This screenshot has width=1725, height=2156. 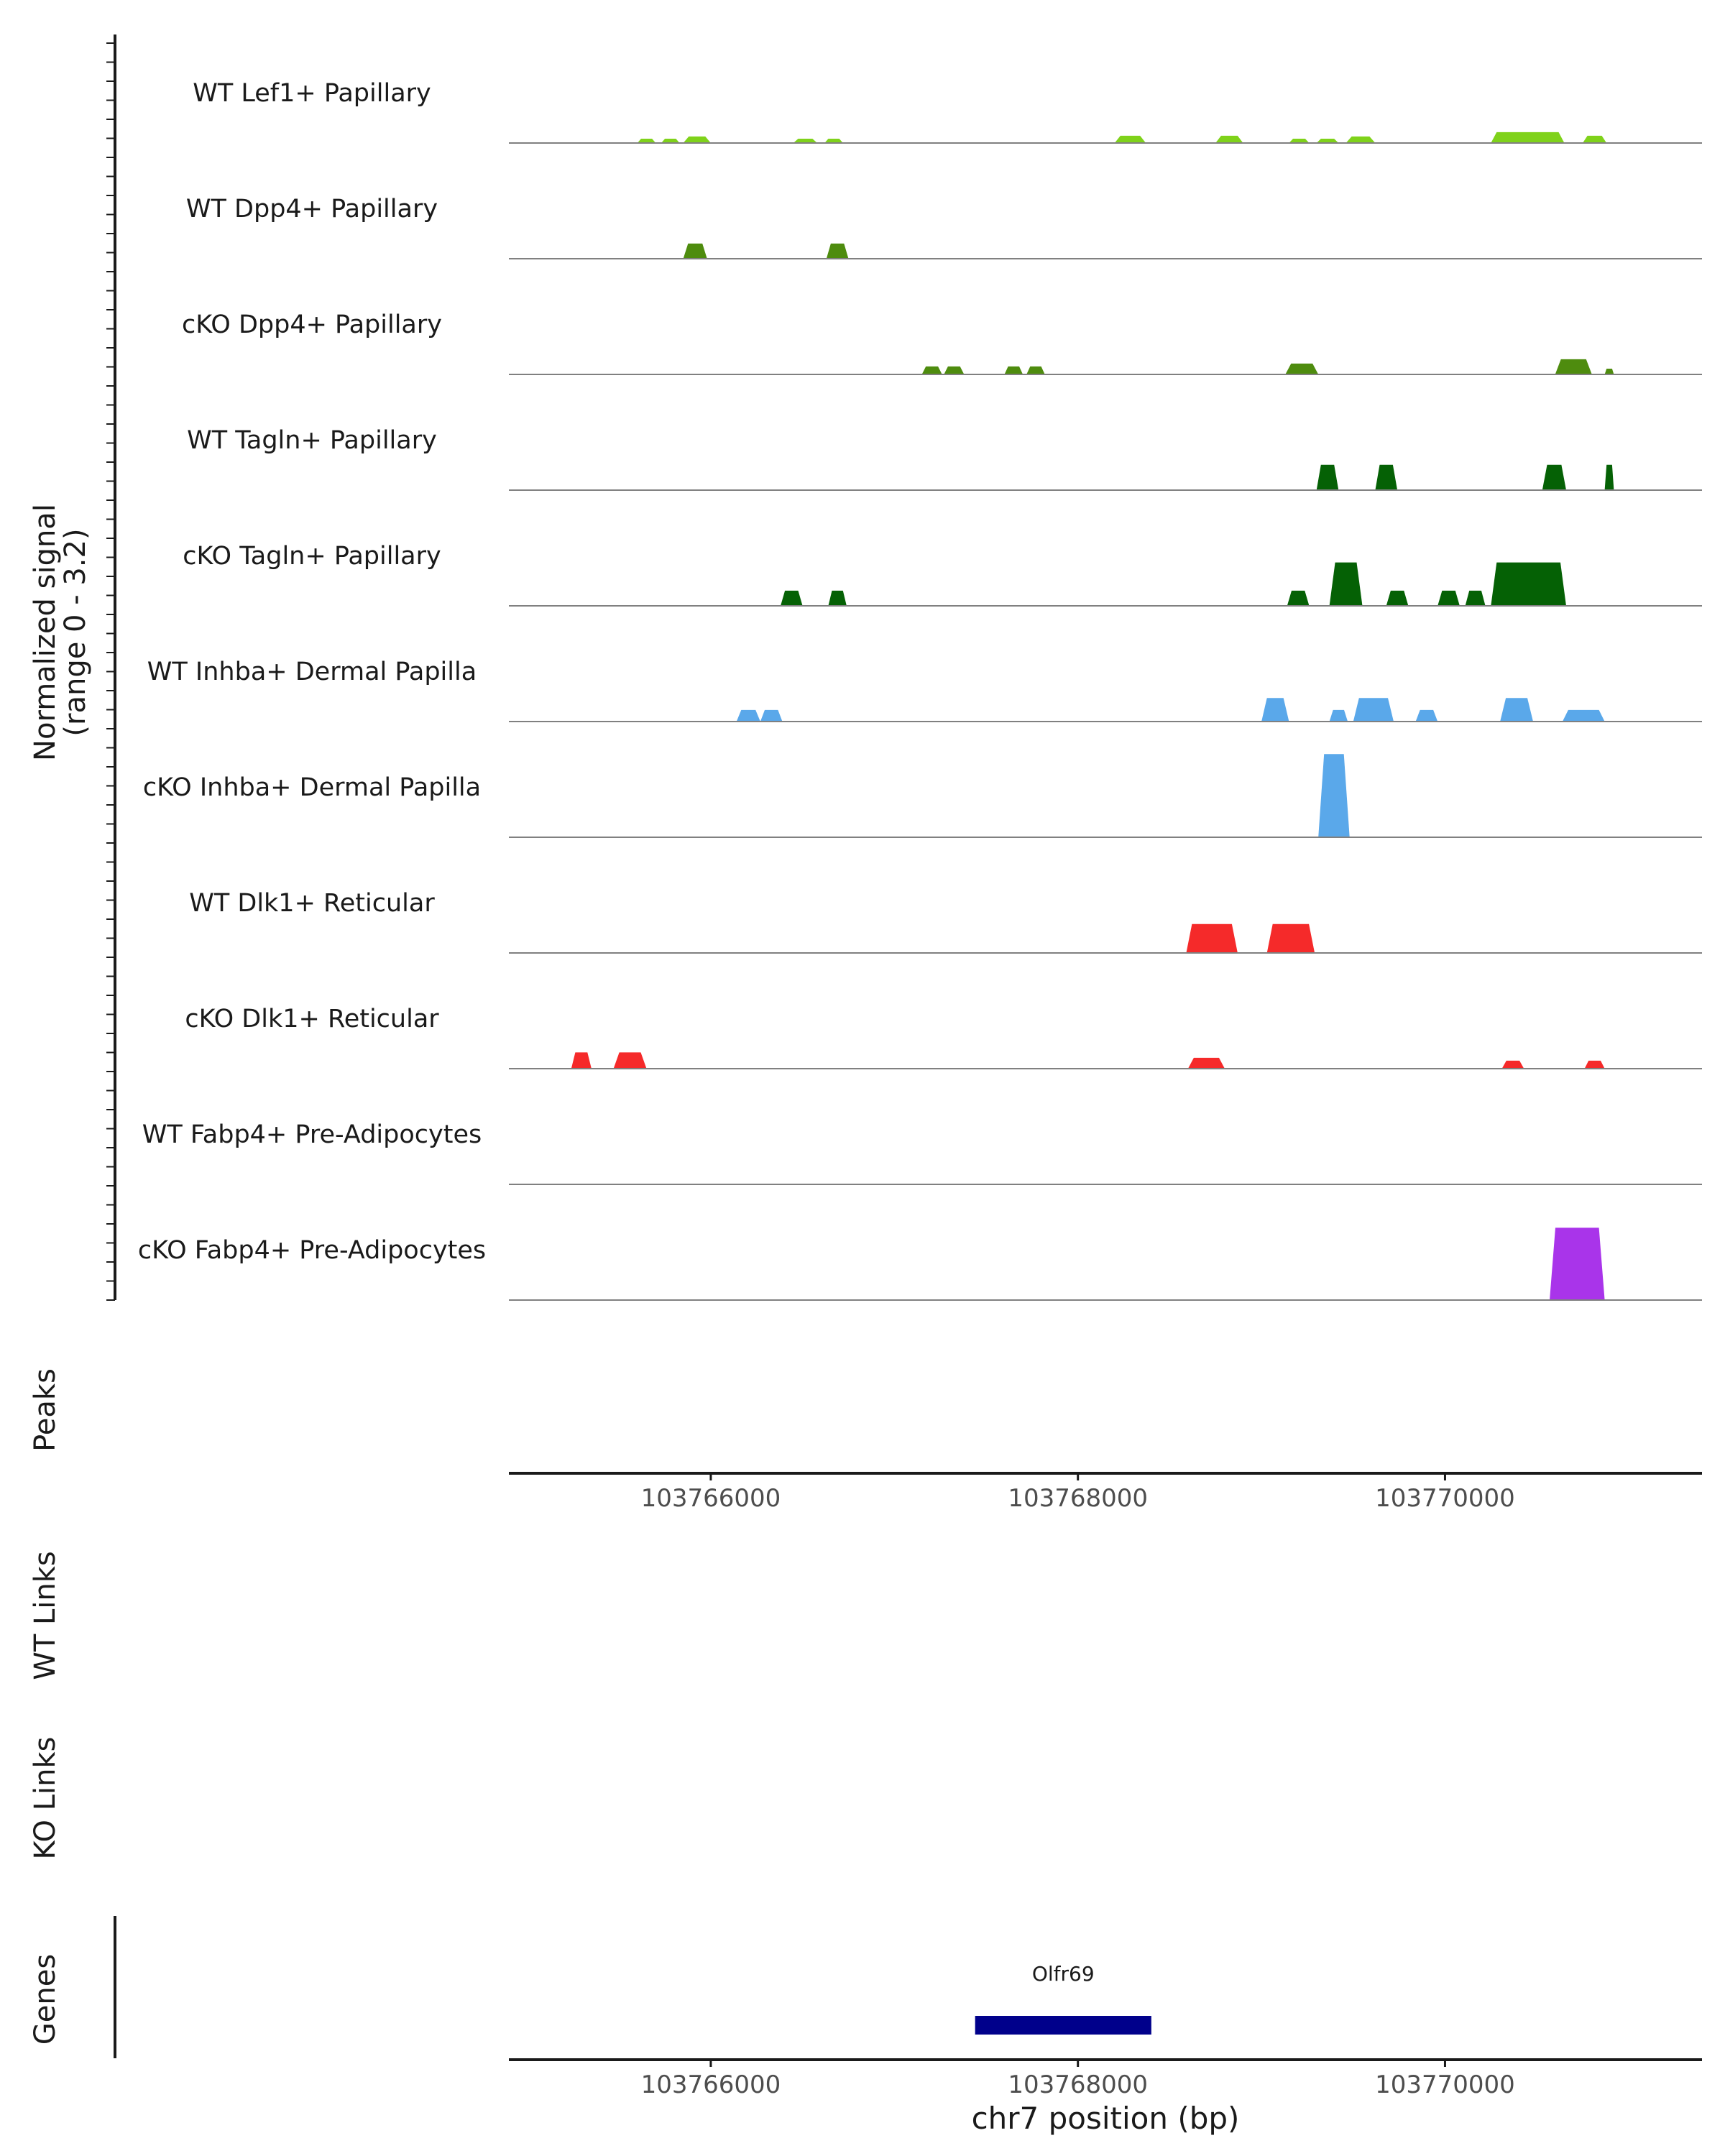 I want to click on track-label: WT Fabp4+ Pre-Adipocytes, so click(x=312, y=1134).